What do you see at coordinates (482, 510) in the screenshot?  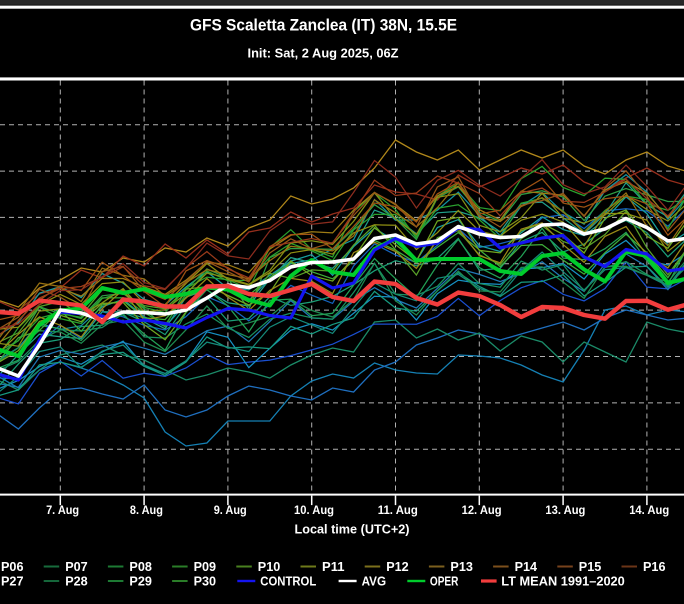 I see `svg-text: 12. Aug` at bounding box center [482, 510].